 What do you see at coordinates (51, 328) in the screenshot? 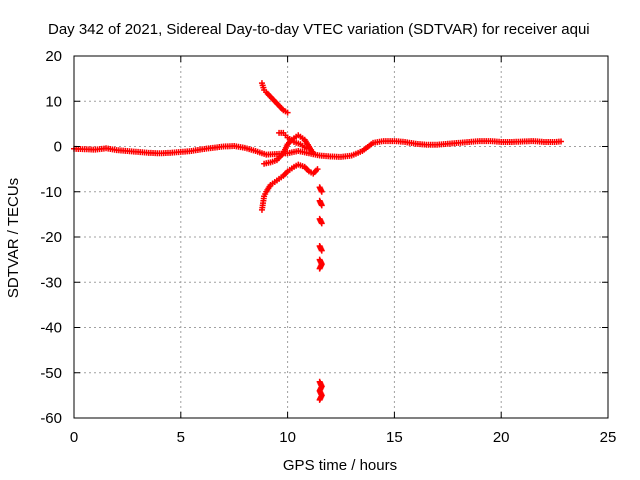
I see `y-tick-label: -40` at bounding box center [51, 328].